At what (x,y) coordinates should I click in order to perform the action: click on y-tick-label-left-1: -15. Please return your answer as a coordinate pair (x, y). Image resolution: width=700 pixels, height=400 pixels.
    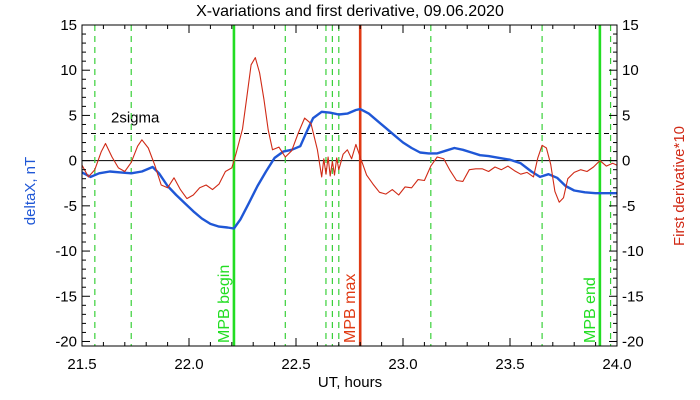
    Looking at the image, I should click on (66, 296).